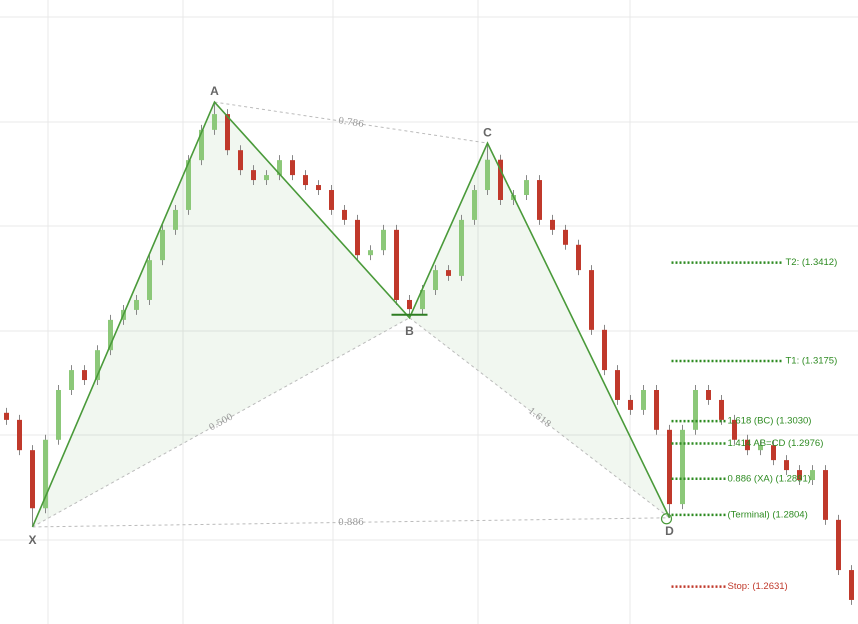 The height and width of the screenshot is (624, 858). I want to click on level-label: Stop: (1.2631), so click(758, 586).